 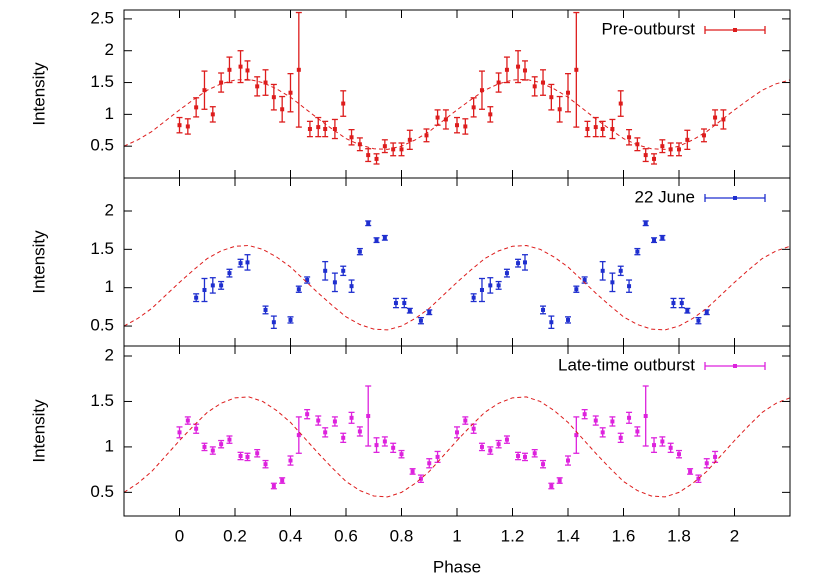 I want to click on legend-label: Late-time outburst, so click(x=626, y=364).